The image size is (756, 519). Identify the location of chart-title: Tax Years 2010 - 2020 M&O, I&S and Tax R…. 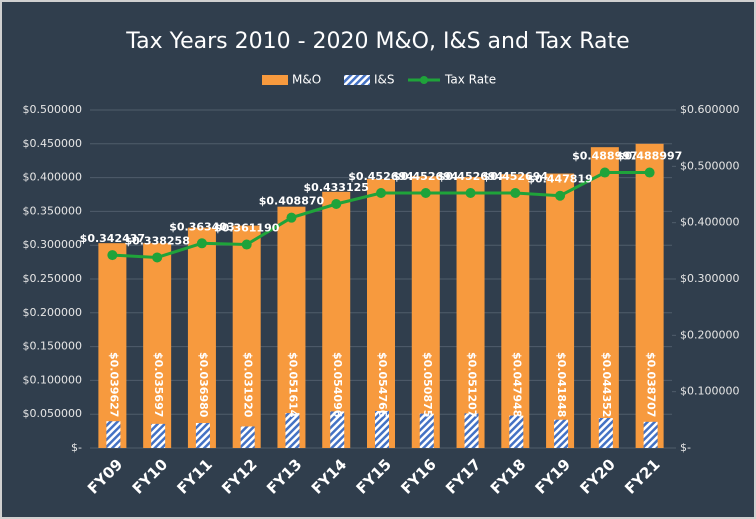
(377, 41).